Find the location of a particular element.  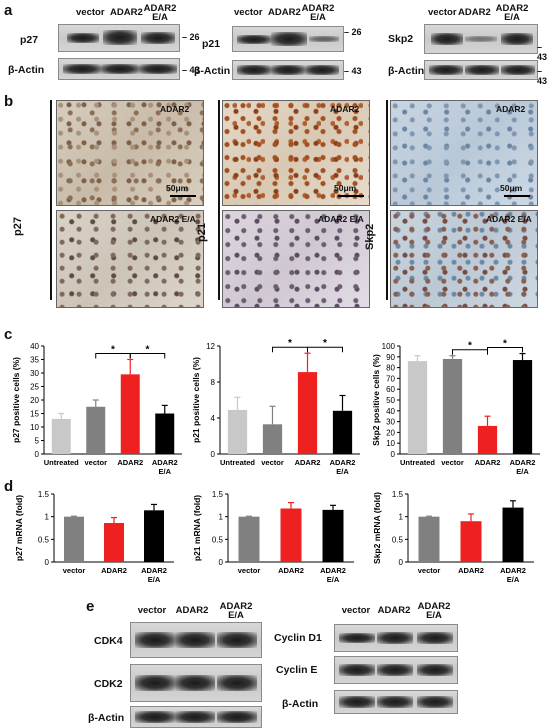

scale-bar-label: 50μm is located at coordinates (511, 188).